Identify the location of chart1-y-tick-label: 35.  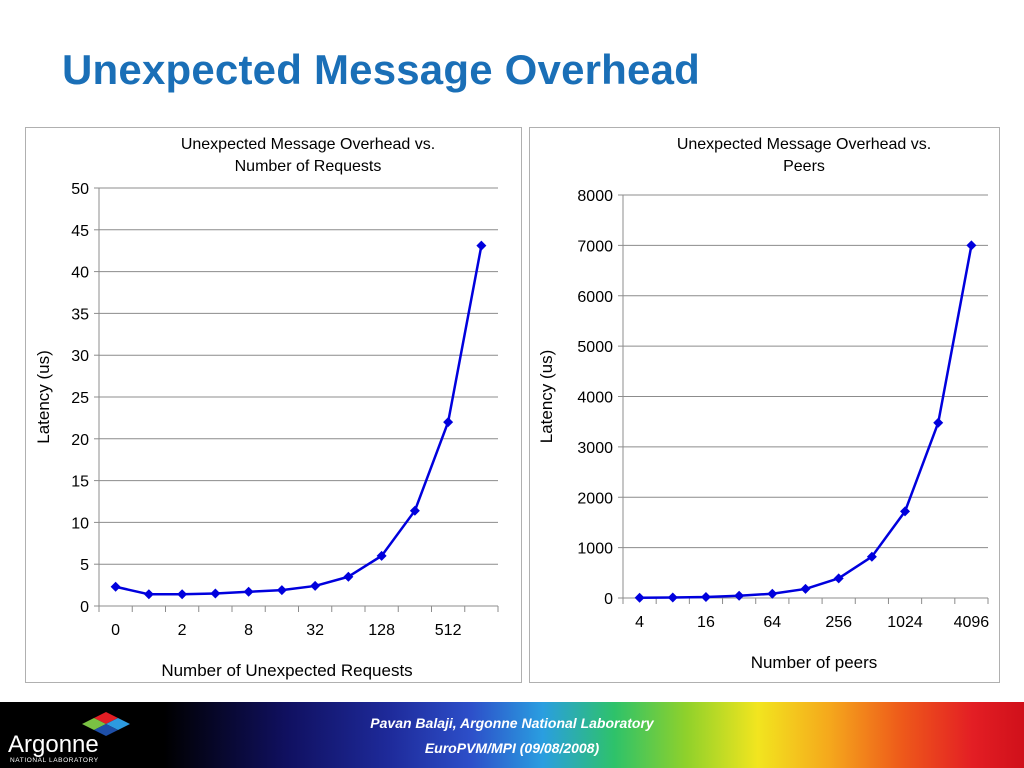
(80, 314).